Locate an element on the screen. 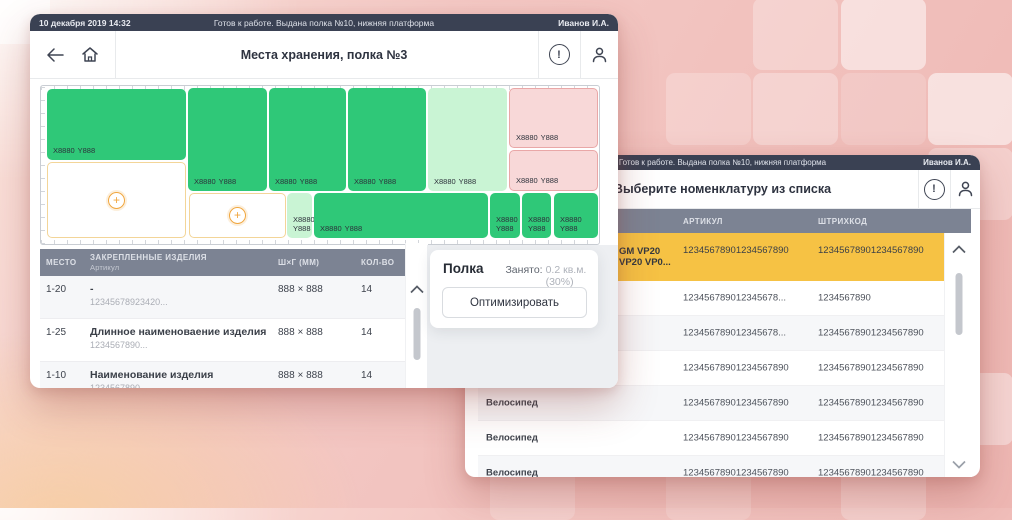 The image size is (1012, 520). chevron-down-icon is located at coordinates (958, 464).